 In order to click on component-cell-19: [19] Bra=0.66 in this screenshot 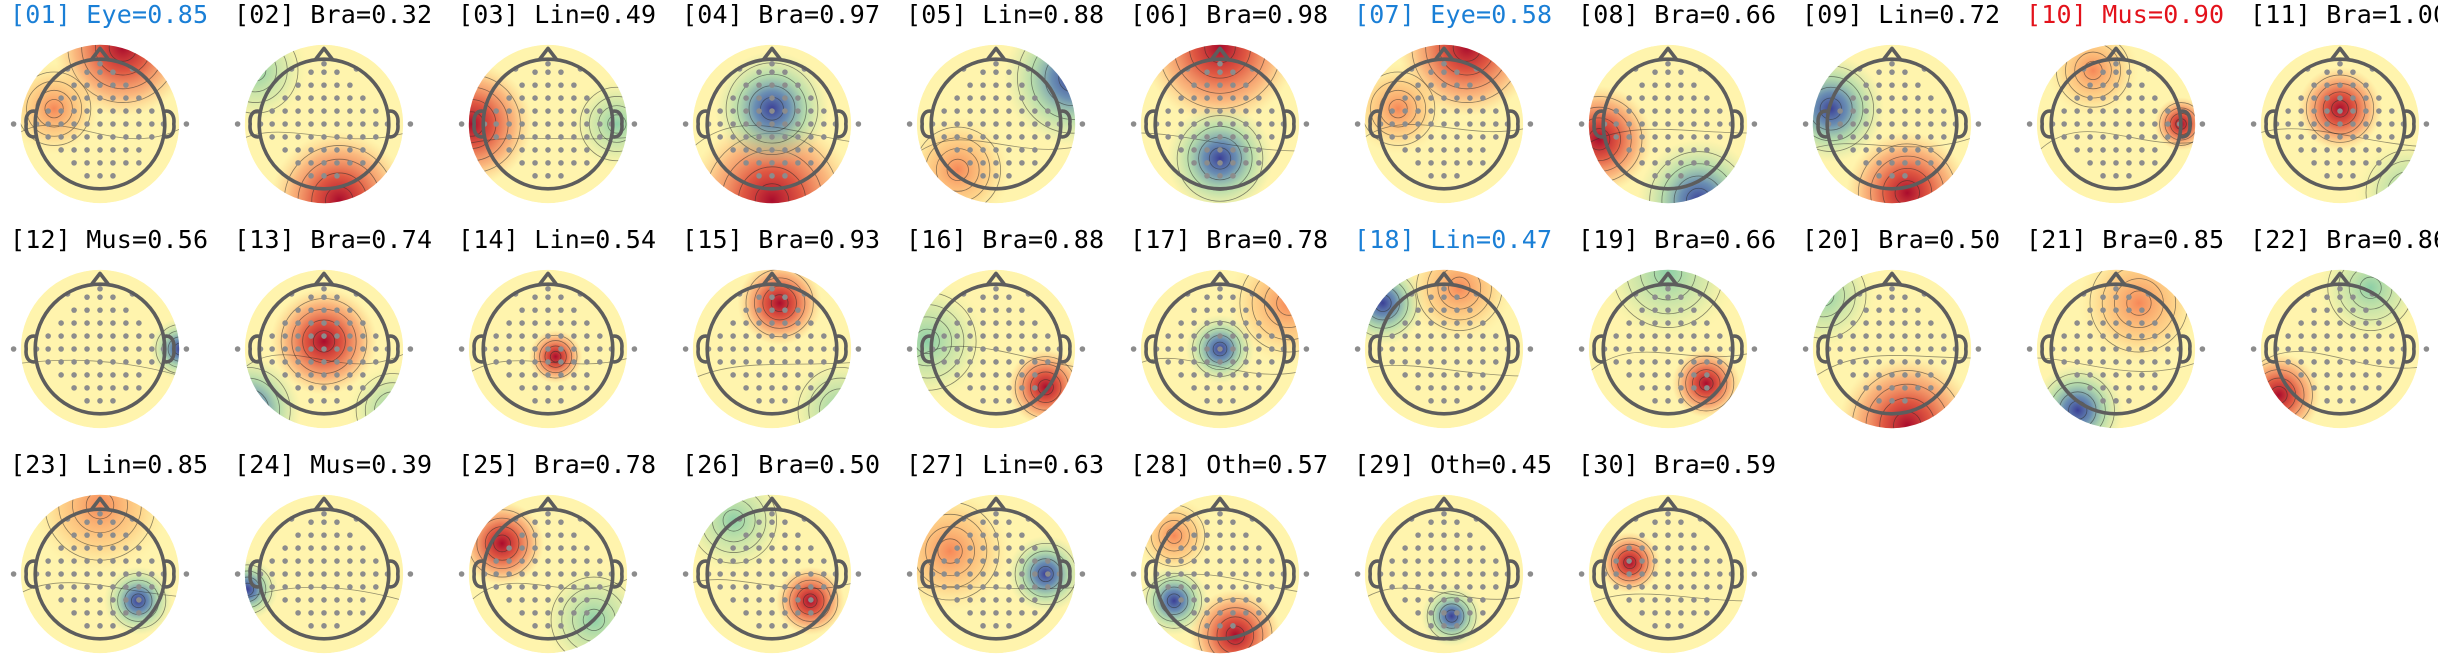, I will do `click(1690, 335)`.